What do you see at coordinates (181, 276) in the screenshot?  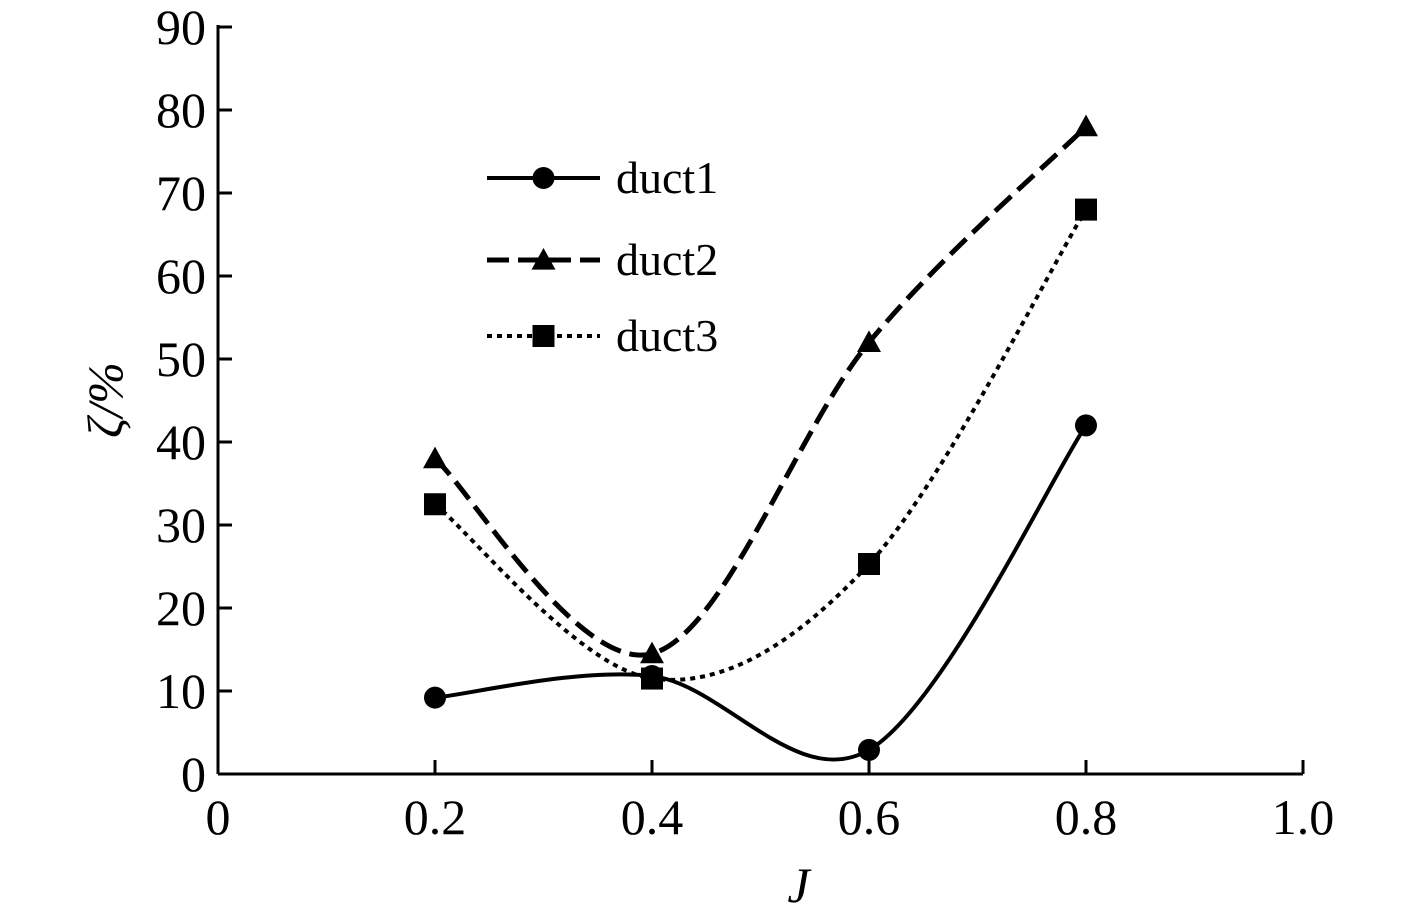 I see `y-tick-label: 60` at bounding box center [181, 276].